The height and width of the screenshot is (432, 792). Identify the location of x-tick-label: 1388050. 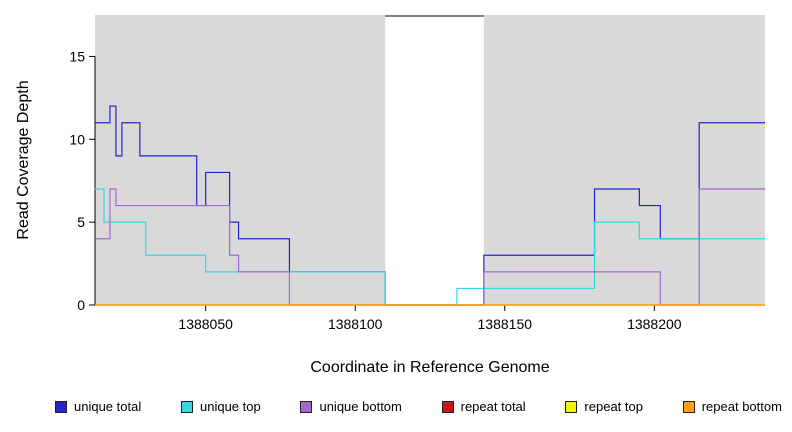
(205, 324).